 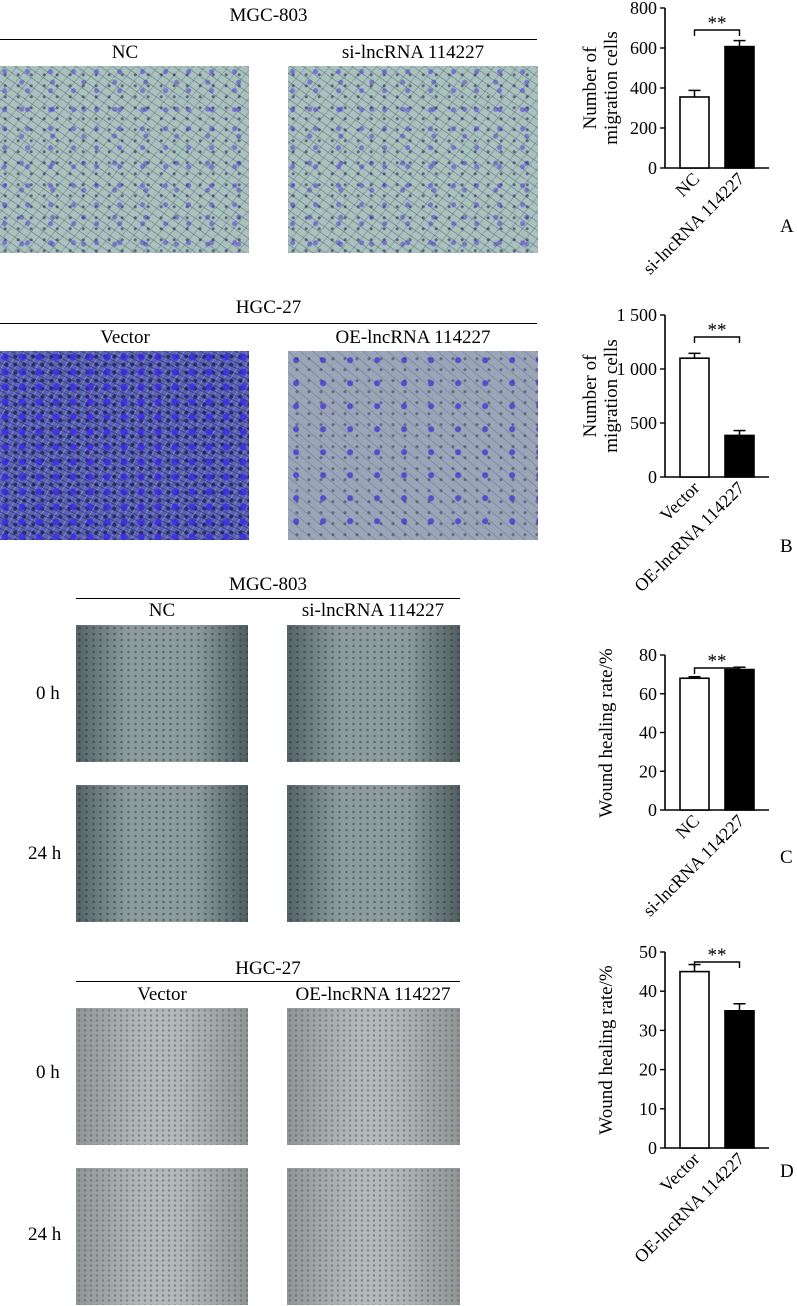 I want to click on panel-d-image-treatment-24h, so click(x=373, y=1236).